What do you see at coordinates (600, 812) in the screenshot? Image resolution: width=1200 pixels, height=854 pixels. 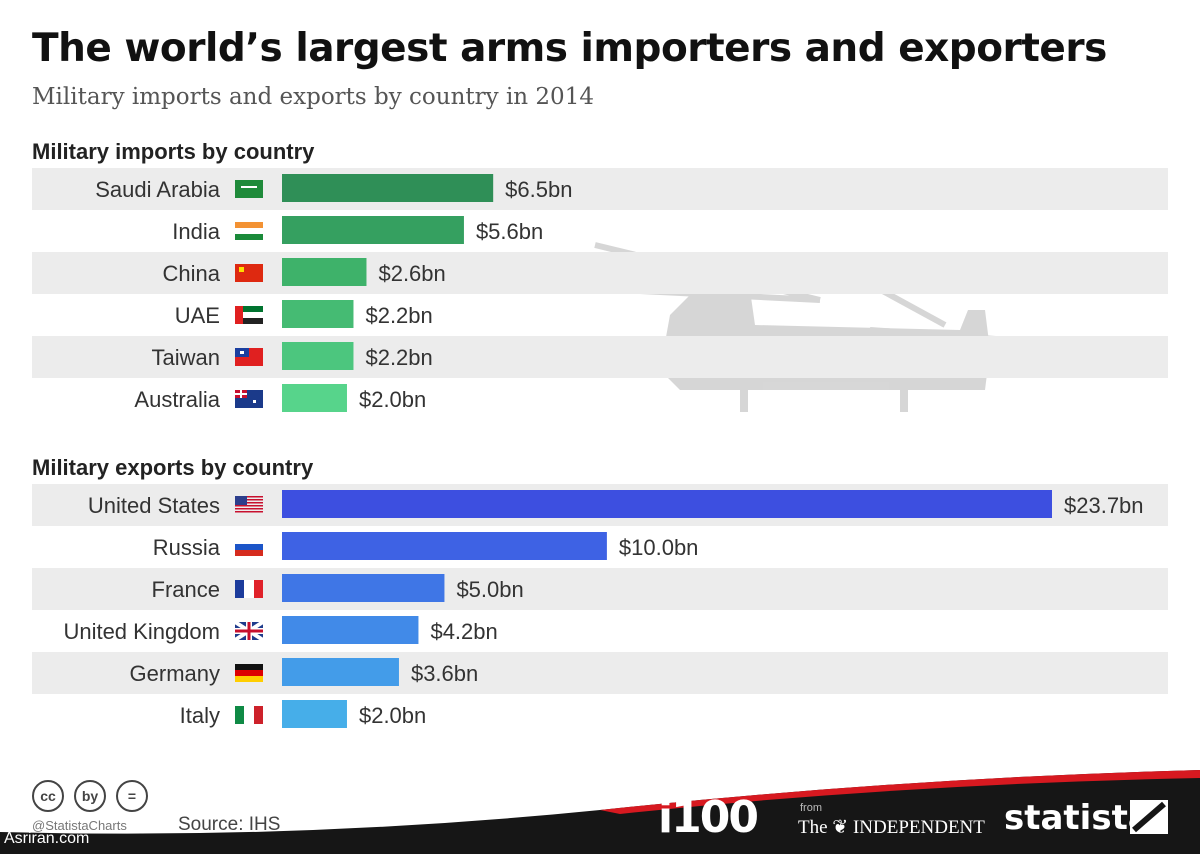 I see `footer-band` at bounding box center [600, 812].